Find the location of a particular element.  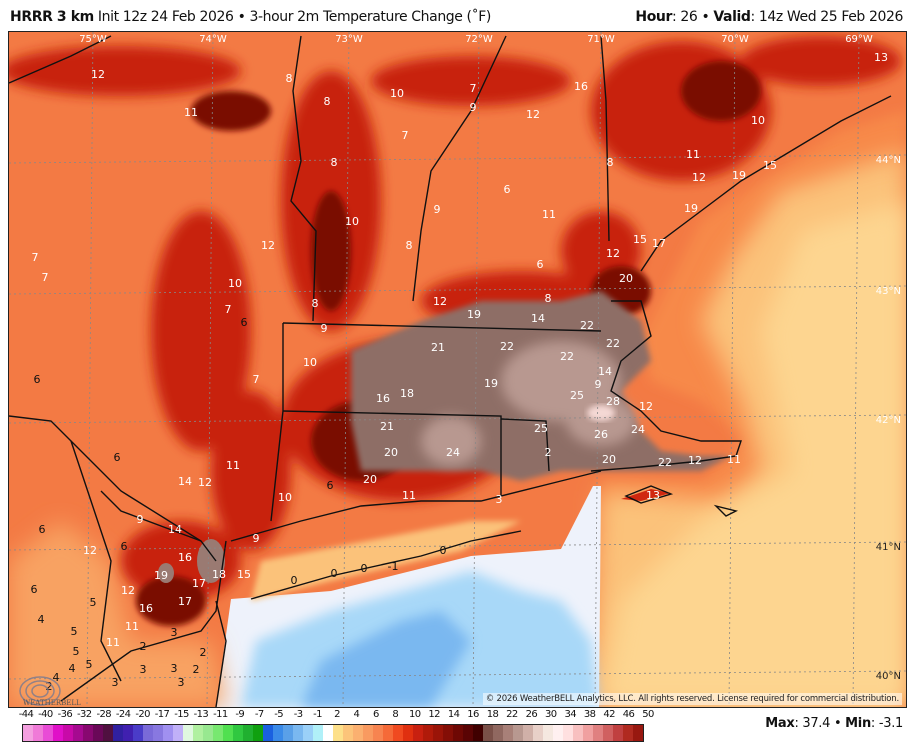

contour-value: 20 is located at coordinates (609, 459).